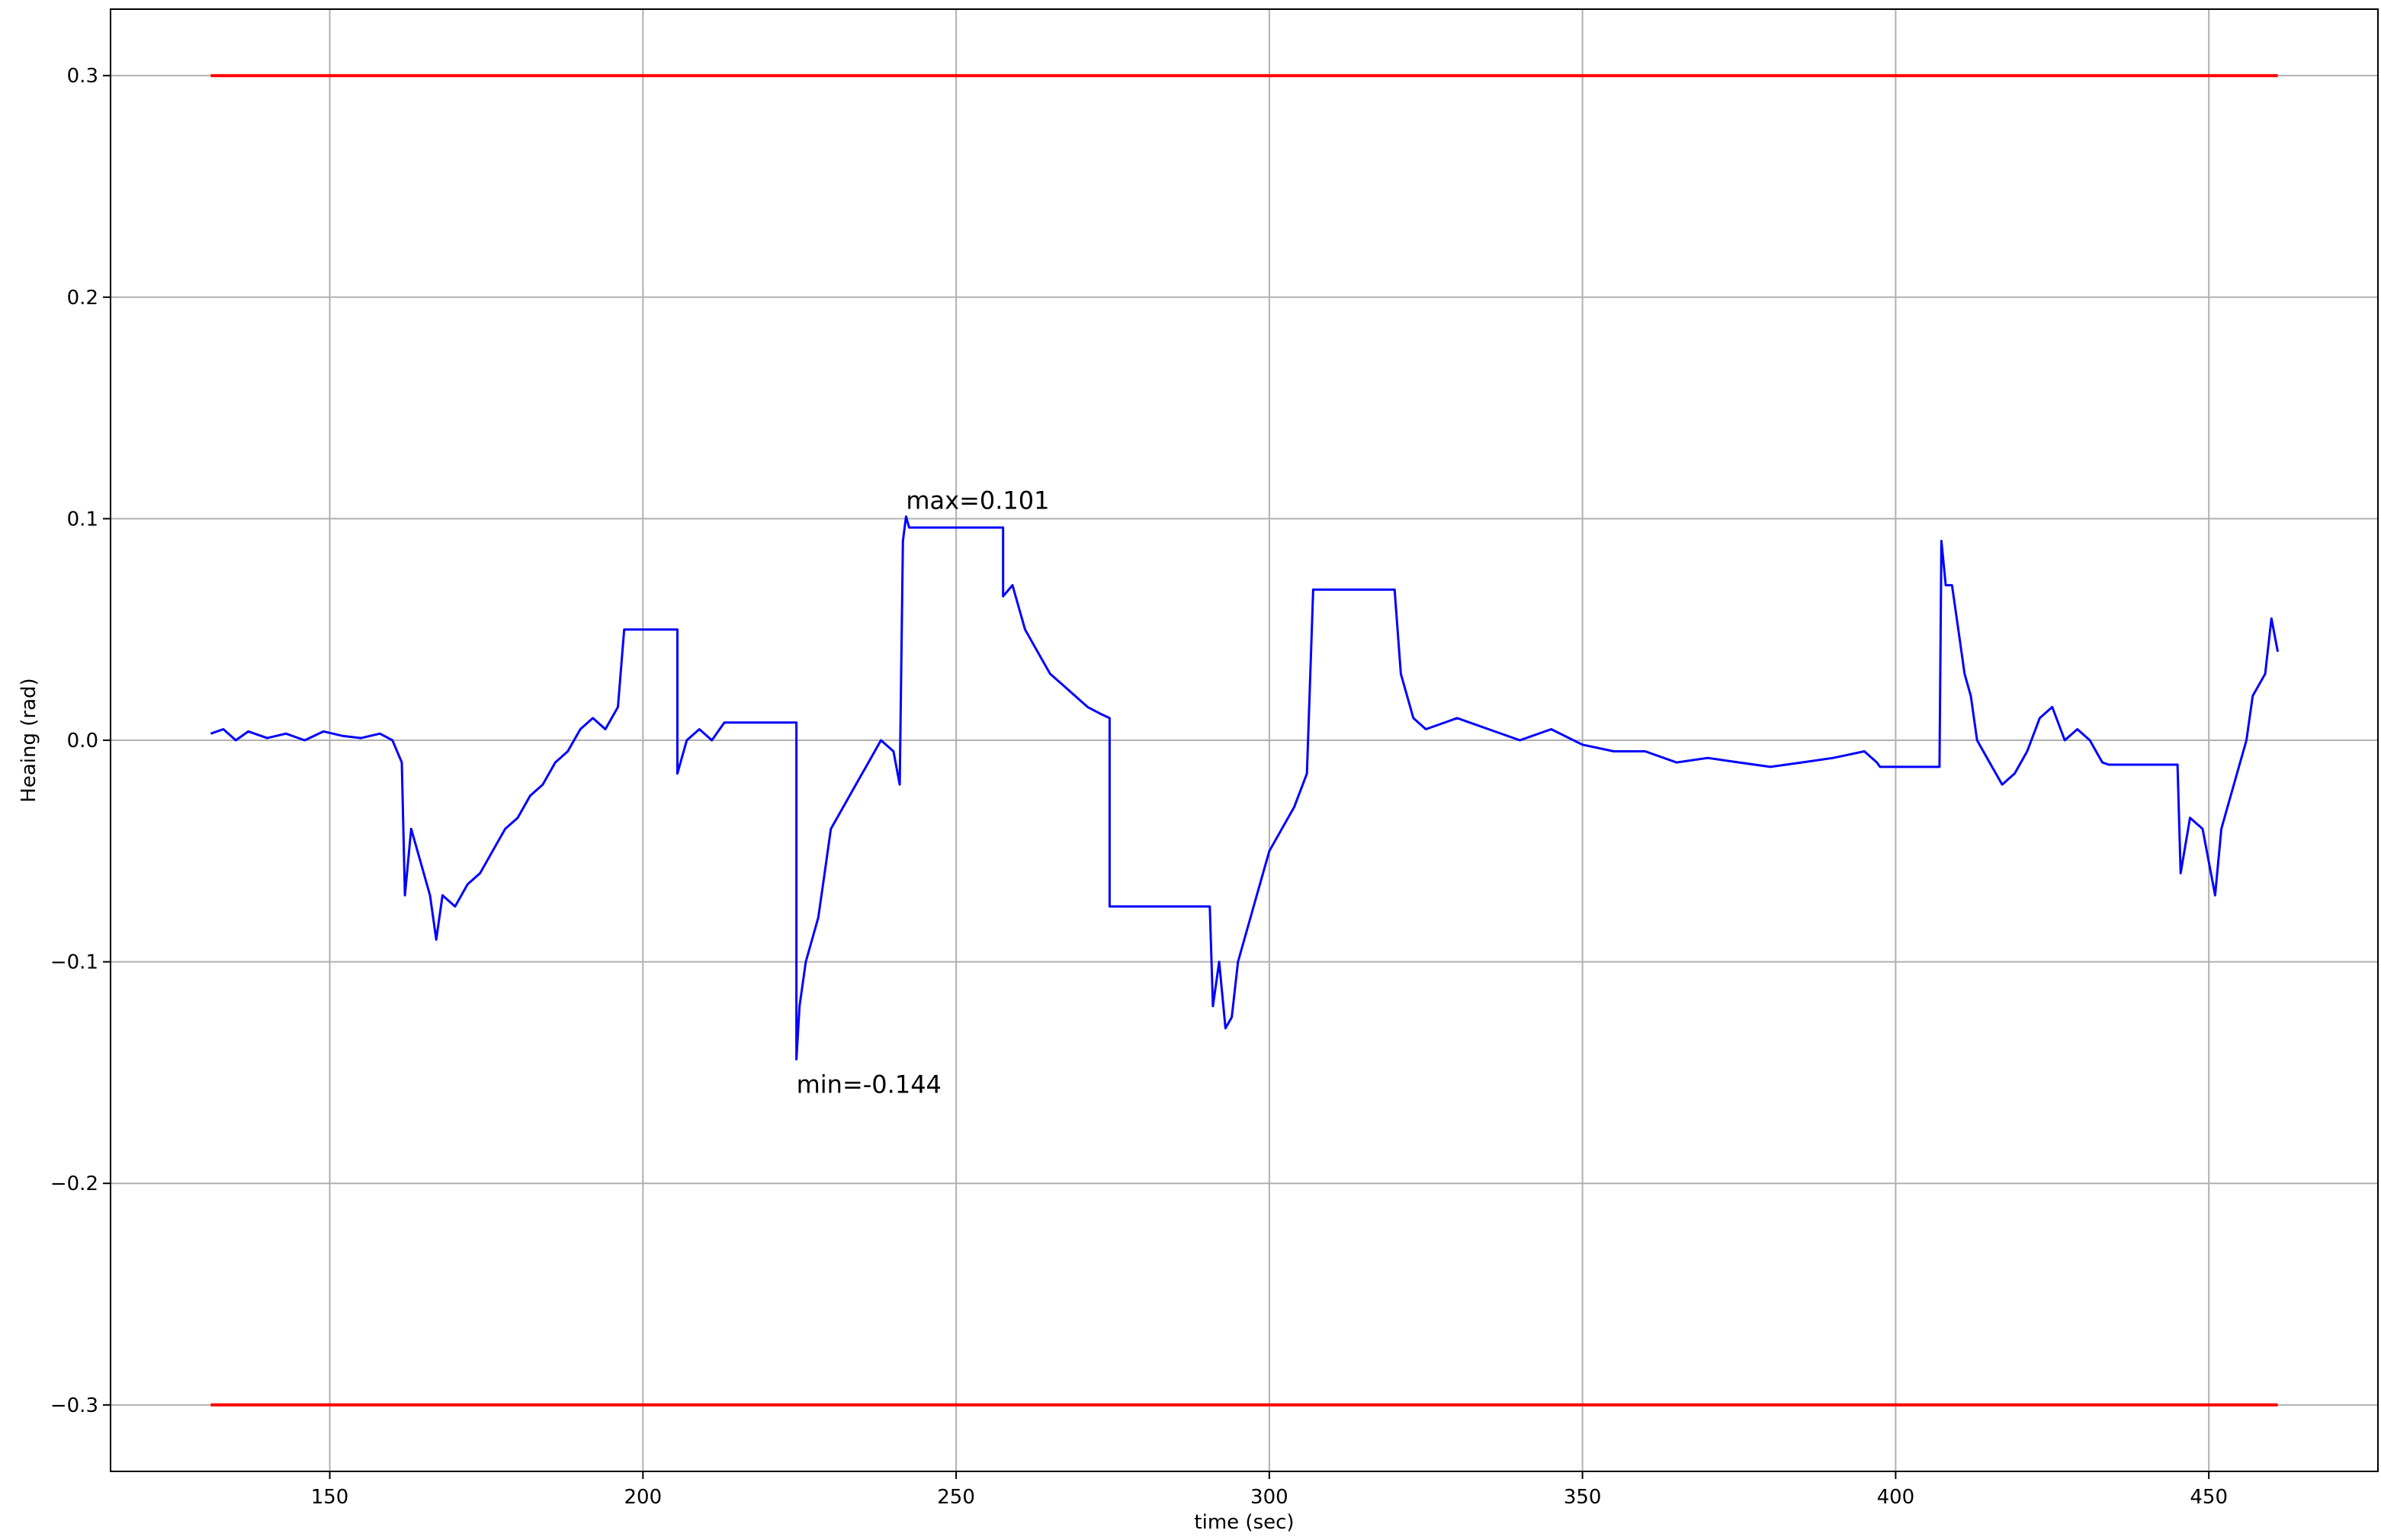 The height and width of the screenshot is (1540, 2381). What do you see at coordinates (82, 299) in the screenshot?
I see `y-tick-label: 0.2` at bounding box center [82, 299].